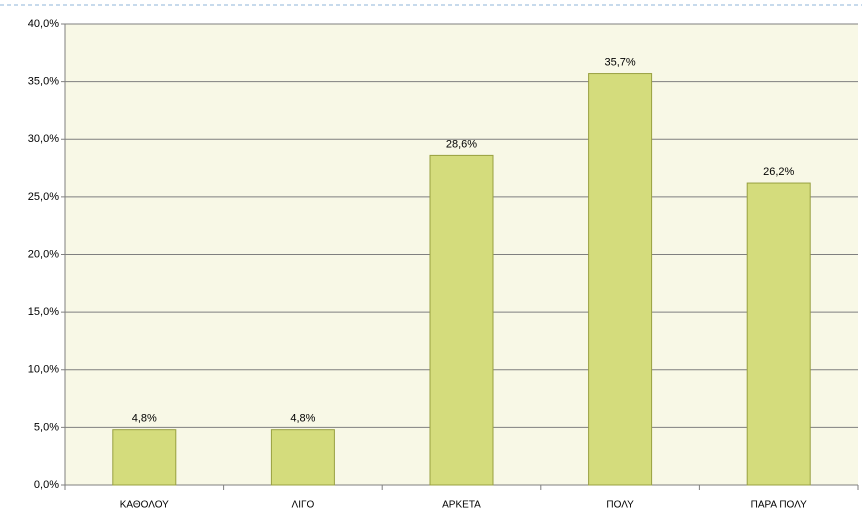  I want to click on y-tick-label: 20,0%, so click(43, 254).